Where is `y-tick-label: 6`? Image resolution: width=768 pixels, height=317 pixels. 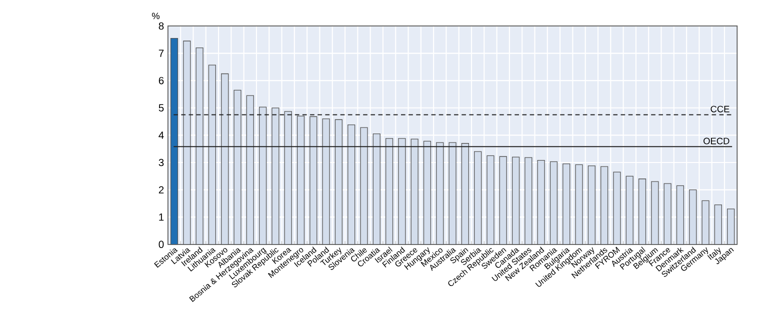
y-tick-label: 6 is located at coordinates (161, 80).